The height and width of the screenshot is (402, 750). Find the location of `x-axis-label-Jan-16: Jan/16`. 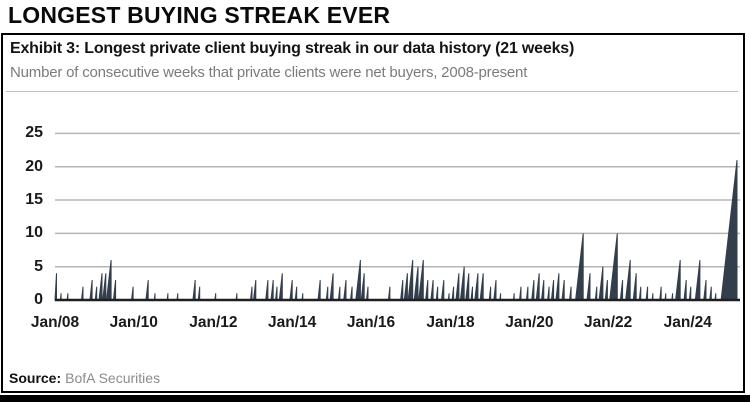

x-axis-label-Jan-16: Jan/16 is located at coordinates (371, 322).